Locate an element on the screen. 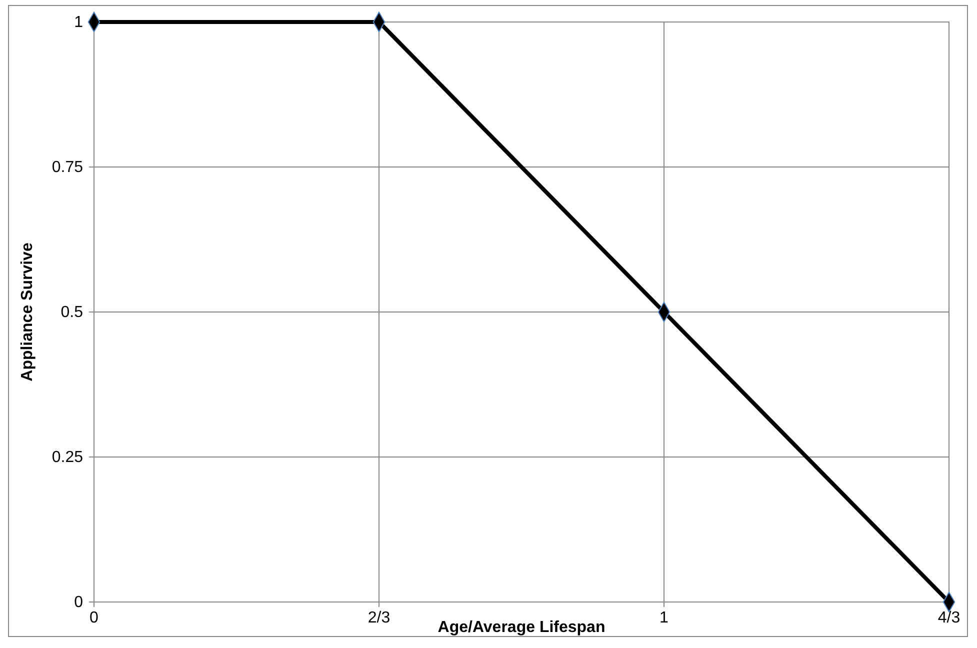  y-tick-label: 0.25 is located at coordinates (68, 457).